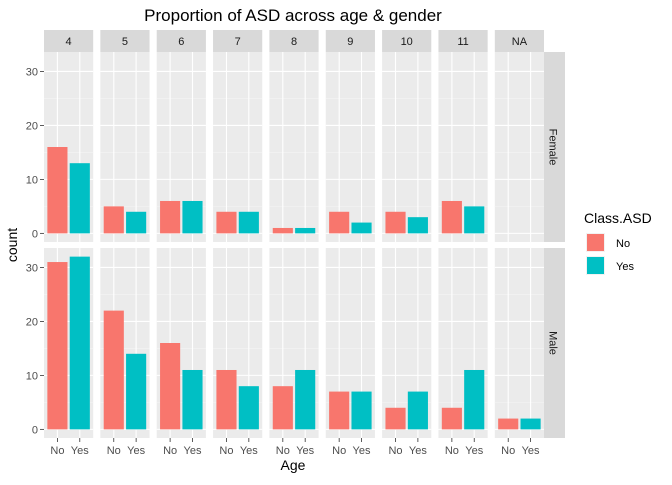 The image size is (672, 485). Describe the element at coordinates (57, 346) in the screenshot. I see `bar-male-4-no` at that location.